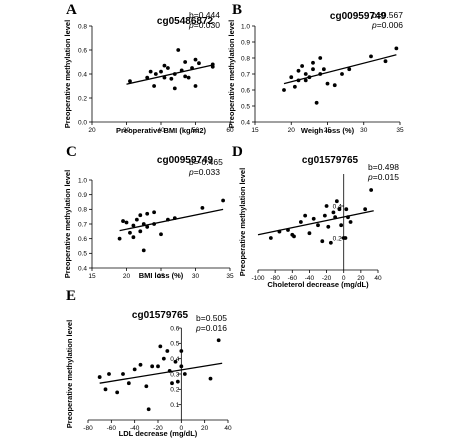  I want to click on x-tick-label: -80, so click(88, 428).